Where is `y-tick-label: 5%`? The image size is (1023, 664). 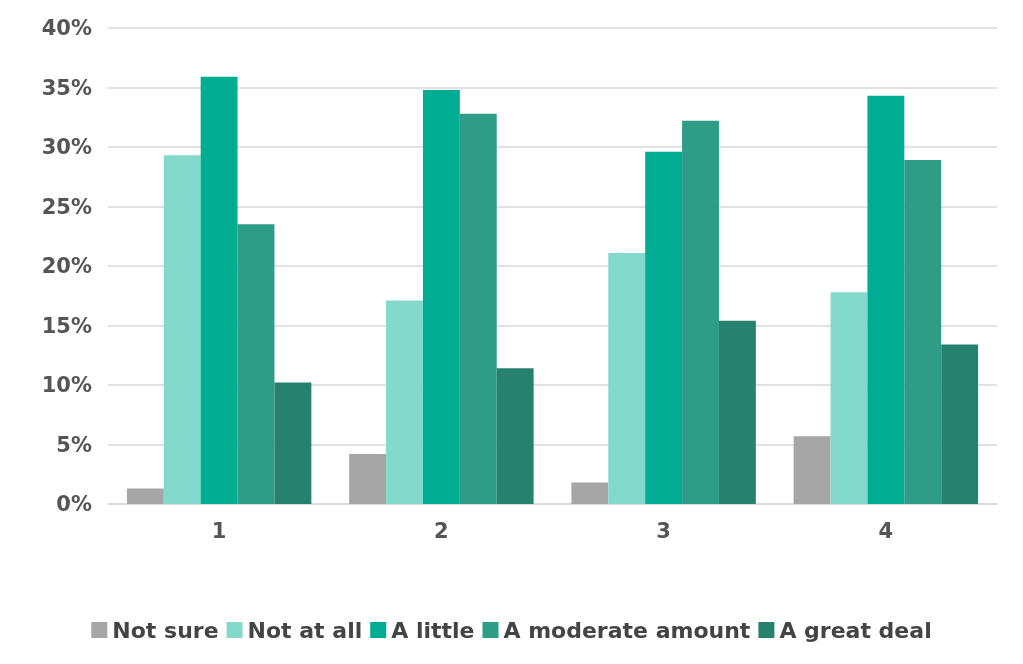 y-tick-label: 5% is located at coordinates (74, 444).